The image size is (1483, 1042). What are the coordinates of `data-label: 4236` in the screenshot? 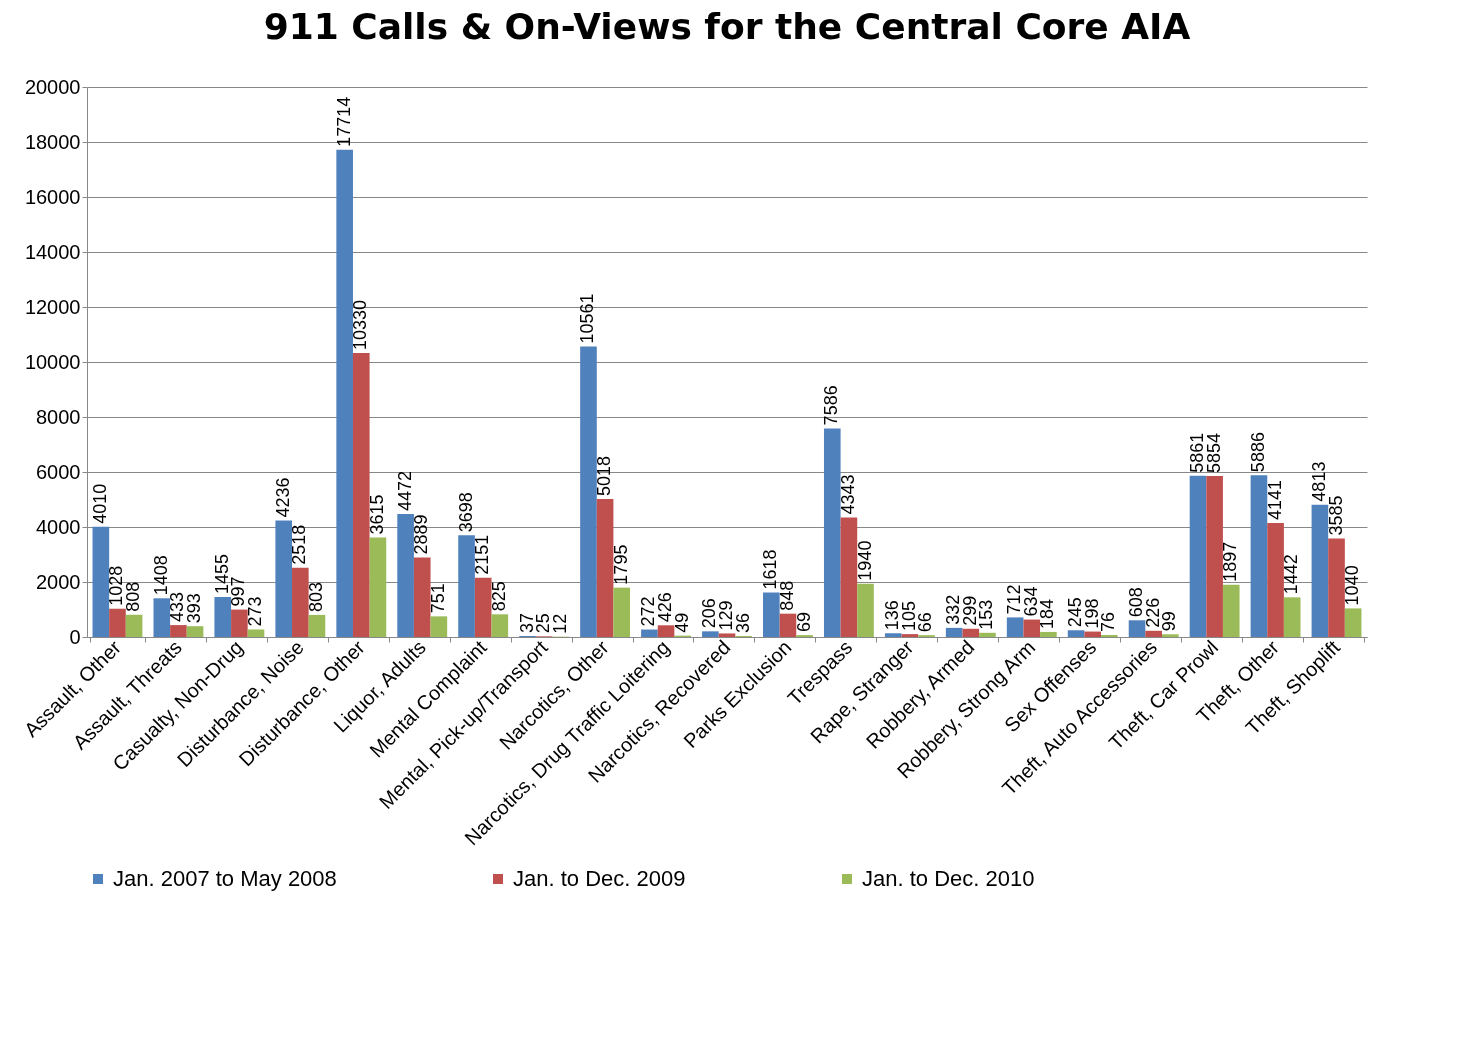 It's located at (282, 497).